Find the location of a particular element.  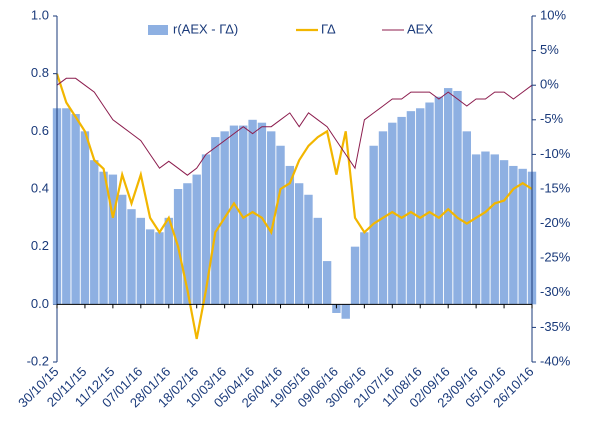

y-tick-label: 0.6 is located at coordinates (40, 130).